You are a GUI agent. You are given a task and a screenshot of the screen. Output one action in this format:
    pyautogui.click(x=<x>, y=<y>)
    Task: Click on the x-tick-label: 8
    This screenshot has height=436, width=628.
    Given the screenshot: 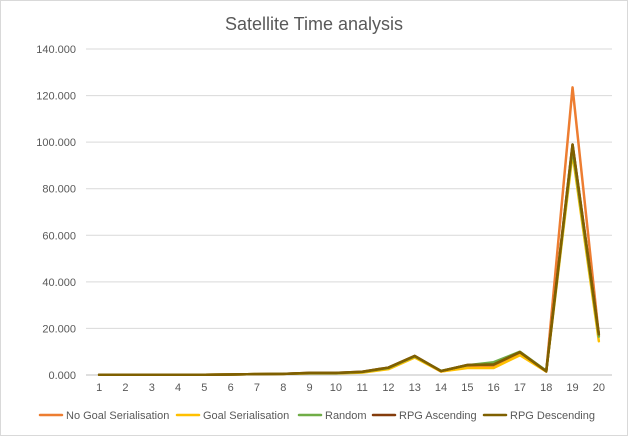 What is the action you would take?
    pyautogui.click(x=283, y=388)
    